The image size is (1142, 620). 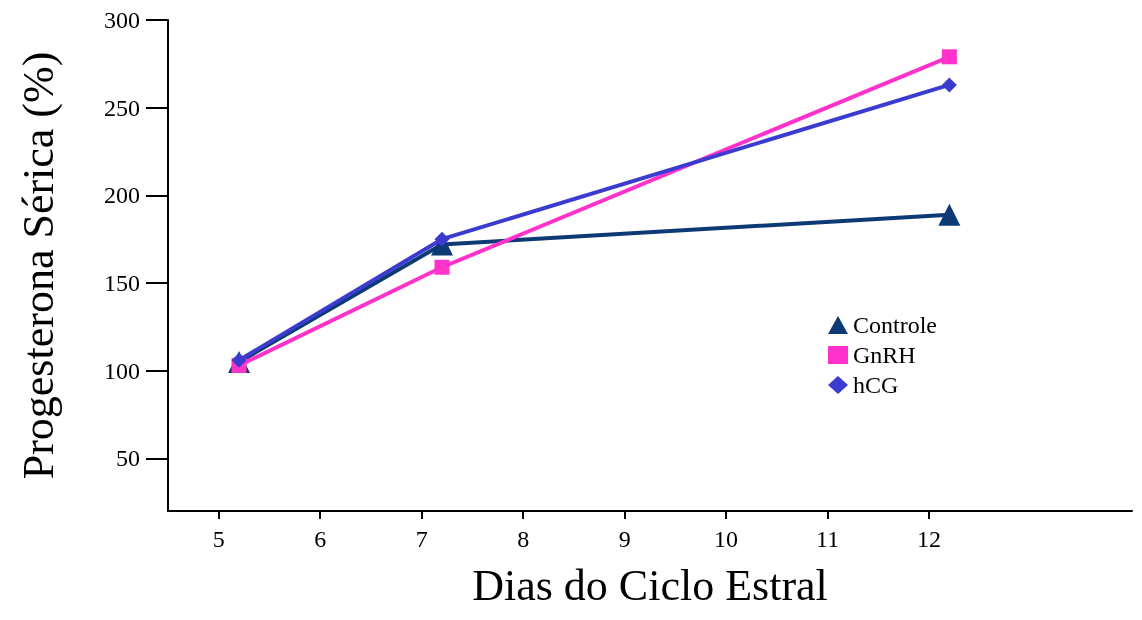 I want to click on x-tick-label: 6, so click(x=320, y=539).